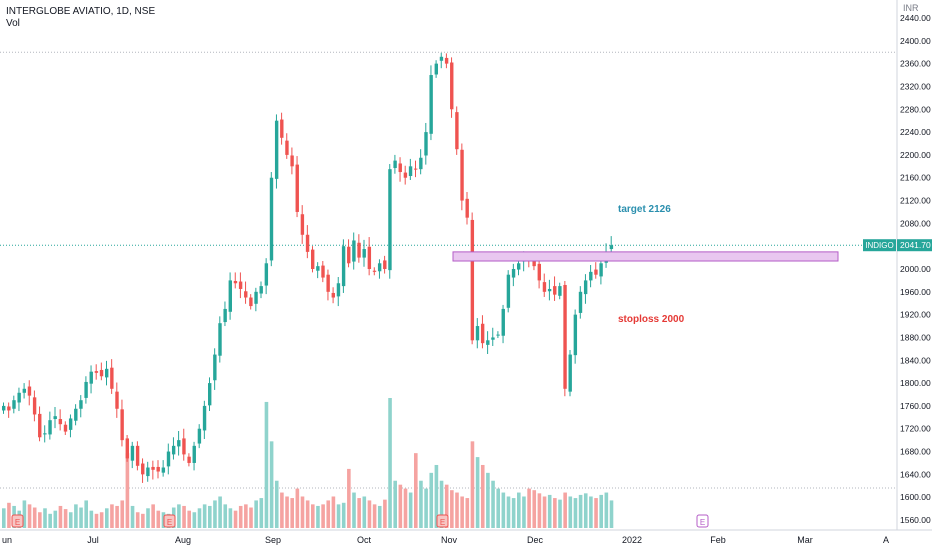  Describe the element at coordinates (915, 155) in the screenshot. I see `price-tick-label: 2200.00` at that location.